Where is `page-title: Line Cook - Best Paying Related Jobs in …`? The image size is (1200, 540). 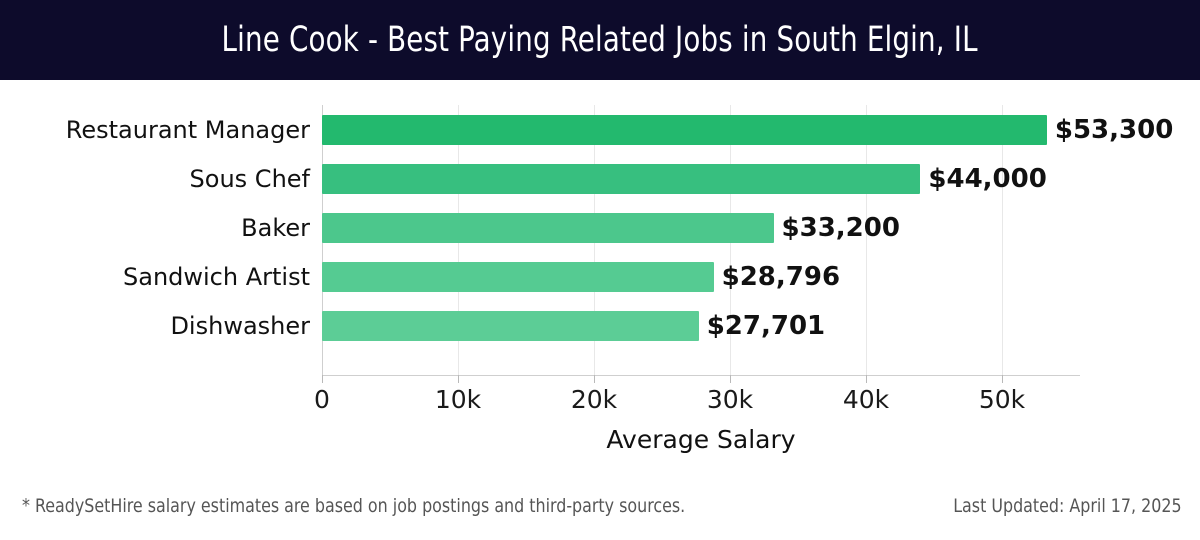 page-title: Line Cook - Best Paying Related Jobs in … is located at coordinates (600, 40).